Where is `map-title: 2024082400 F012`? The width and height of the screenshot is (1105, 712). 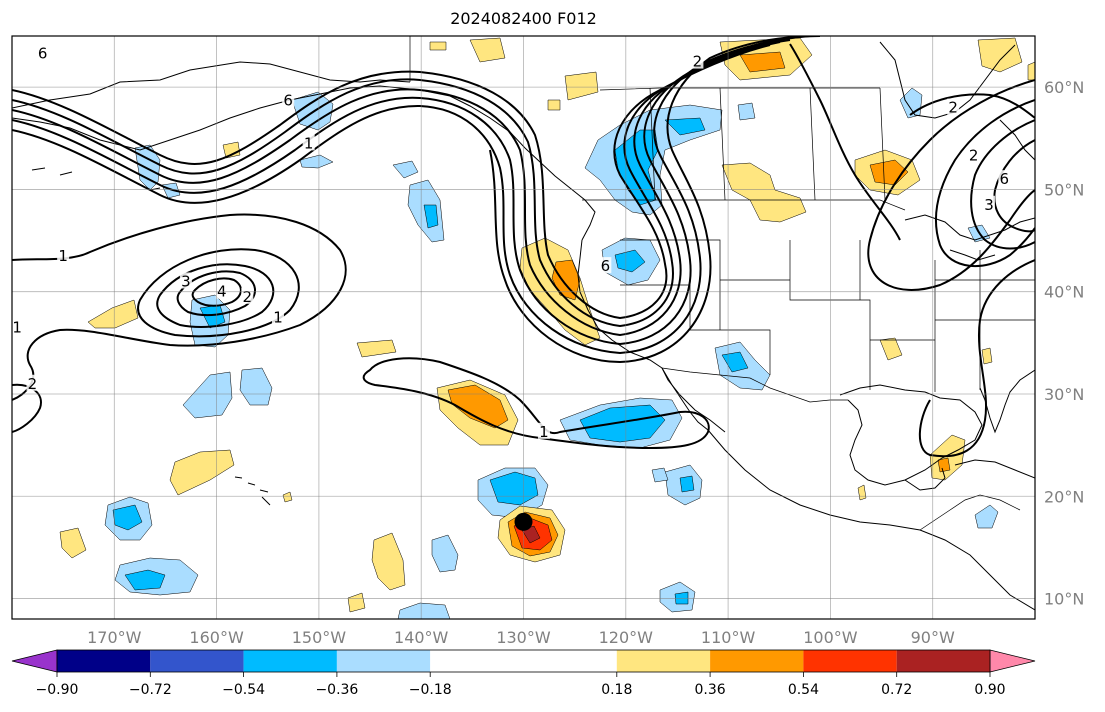
map-title: 2024082400 F012 is located at coordinates (523, 18).